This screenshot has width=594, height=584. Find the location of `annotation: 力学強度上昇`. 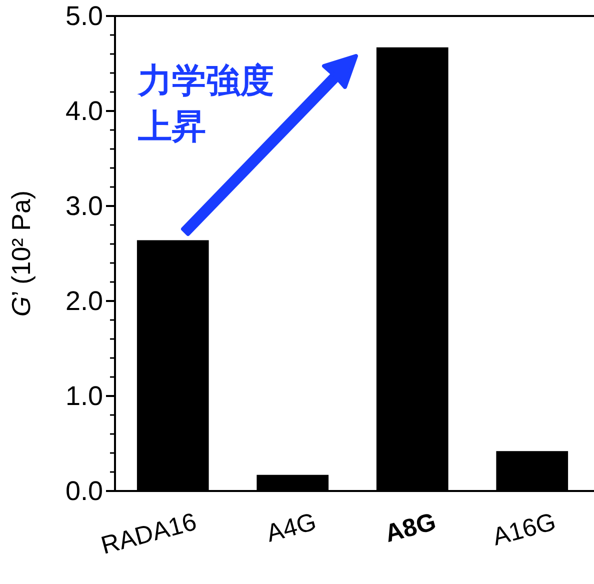

annotation: 力学強度上昇 is located at coordinates (206, 104).